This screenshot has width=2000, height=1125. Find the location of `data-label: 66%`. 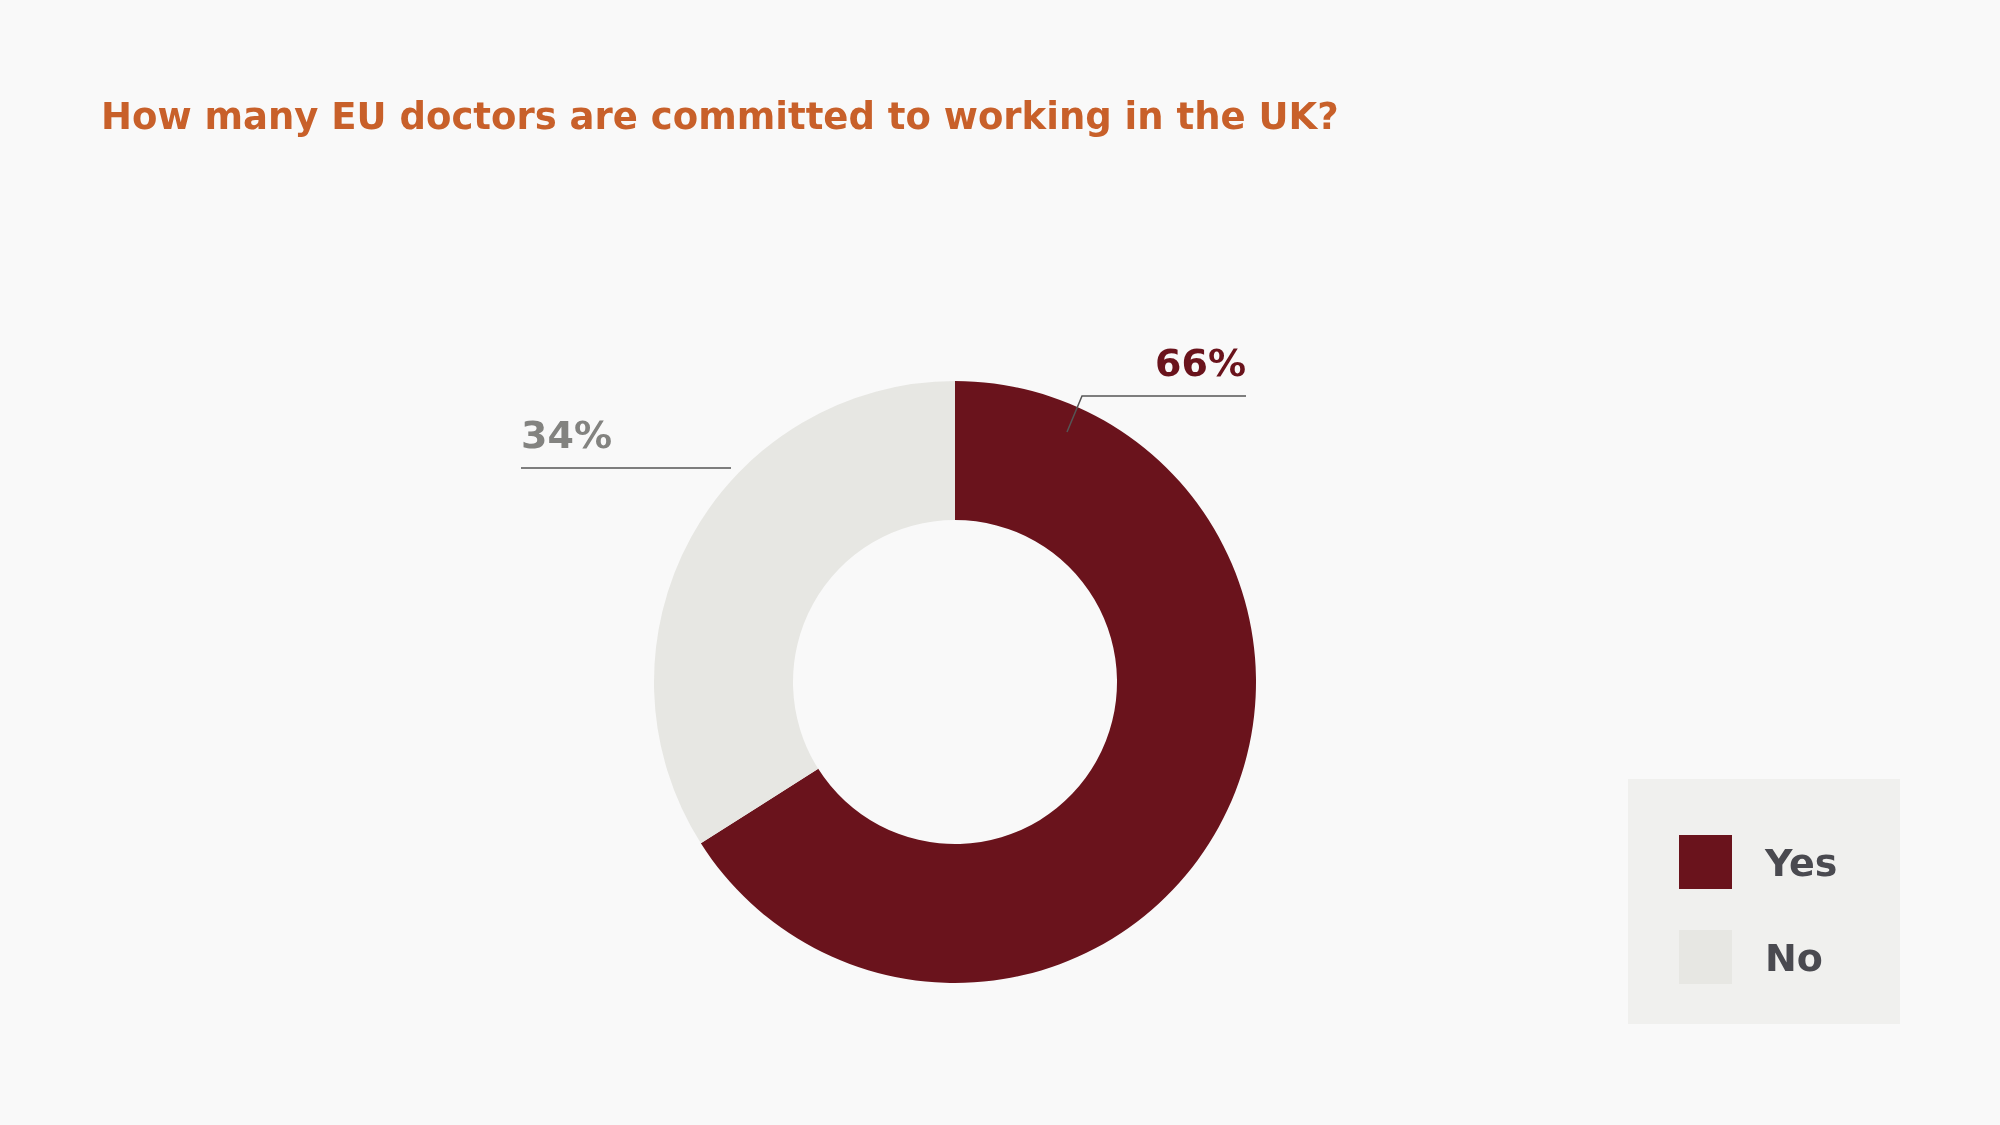

data-label: 66% is located at coordinates (1200, 363).